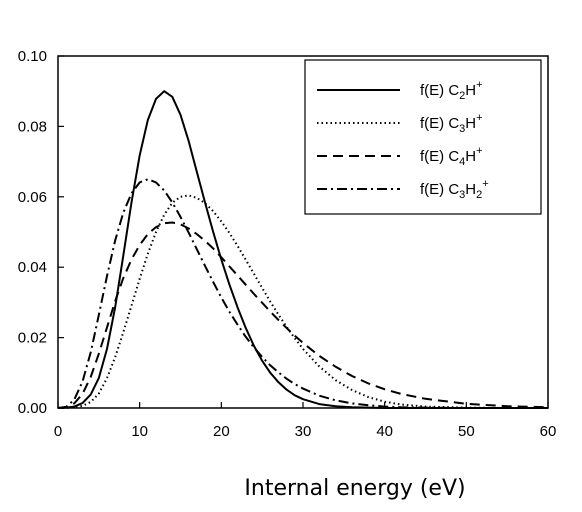  Describe the element at coordinates (423, 137) in the screenshot. I see `legend: f(E) C2H+ f(E) C3H+ f(E) C4H+ f(E) C3H2+` at that location.